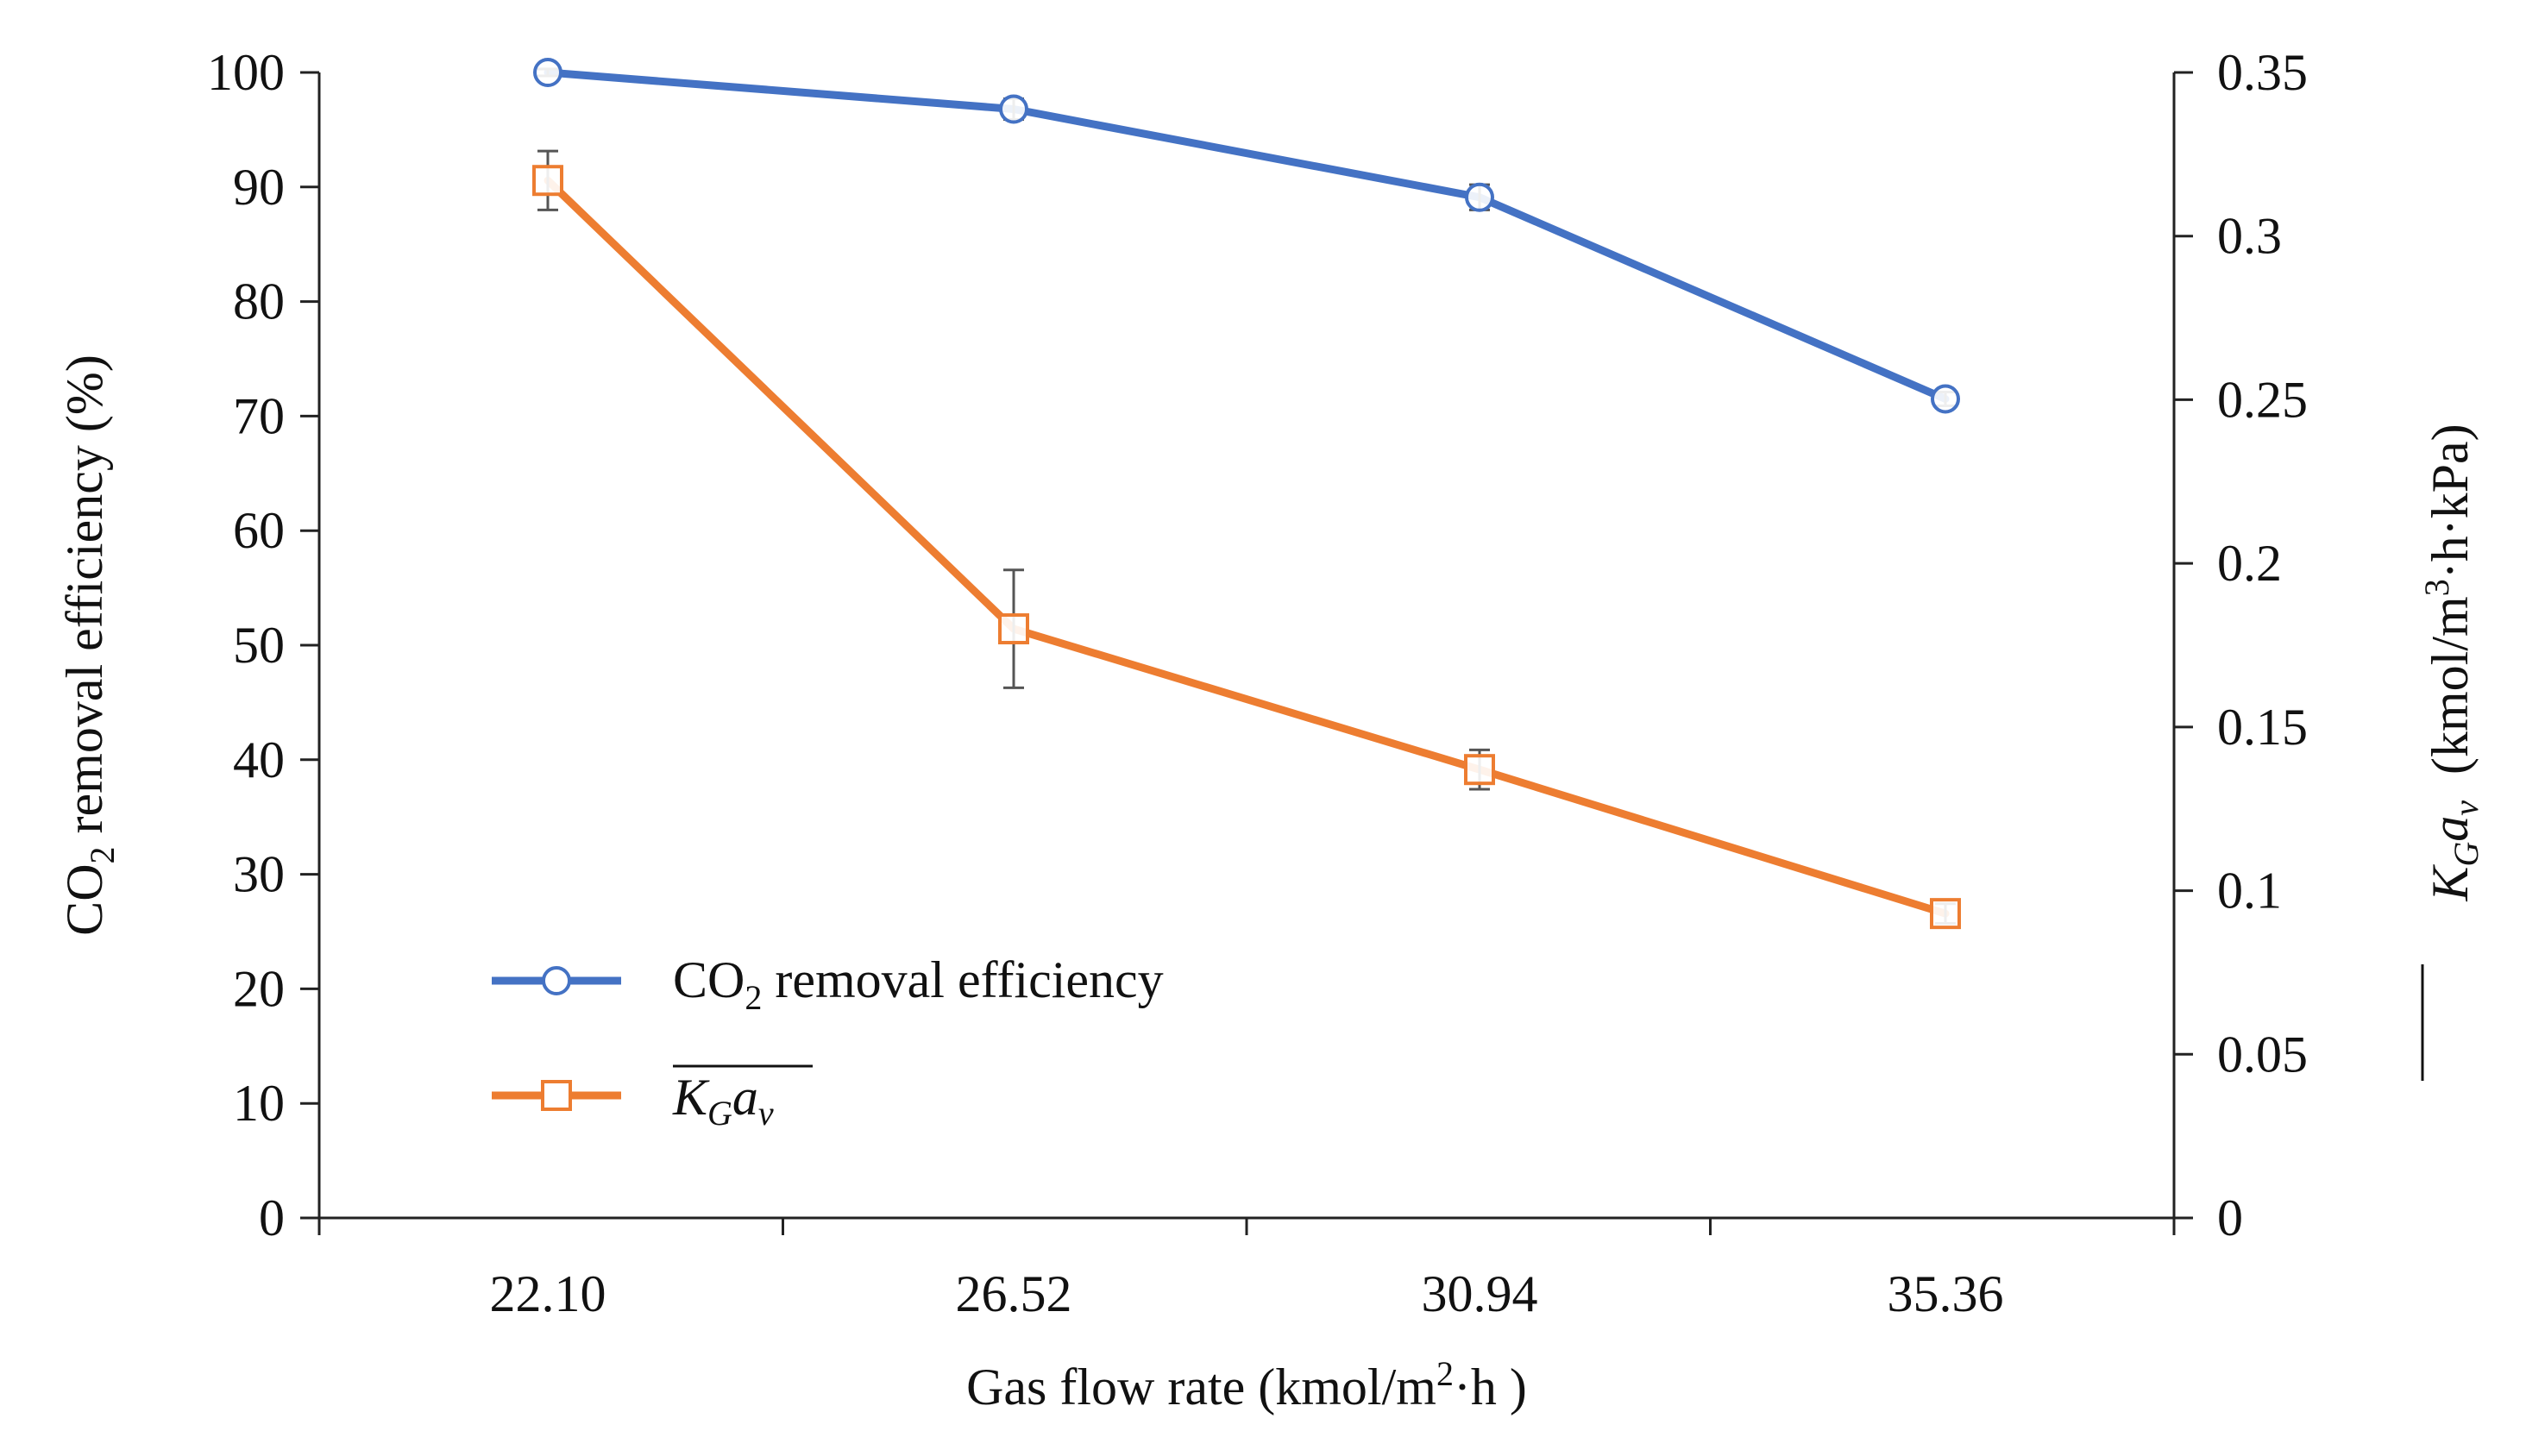  What do you see at coordinates (259, 875) in the screenshot?
I see `left-tick-label: 30` at bounding box center [259, 875].